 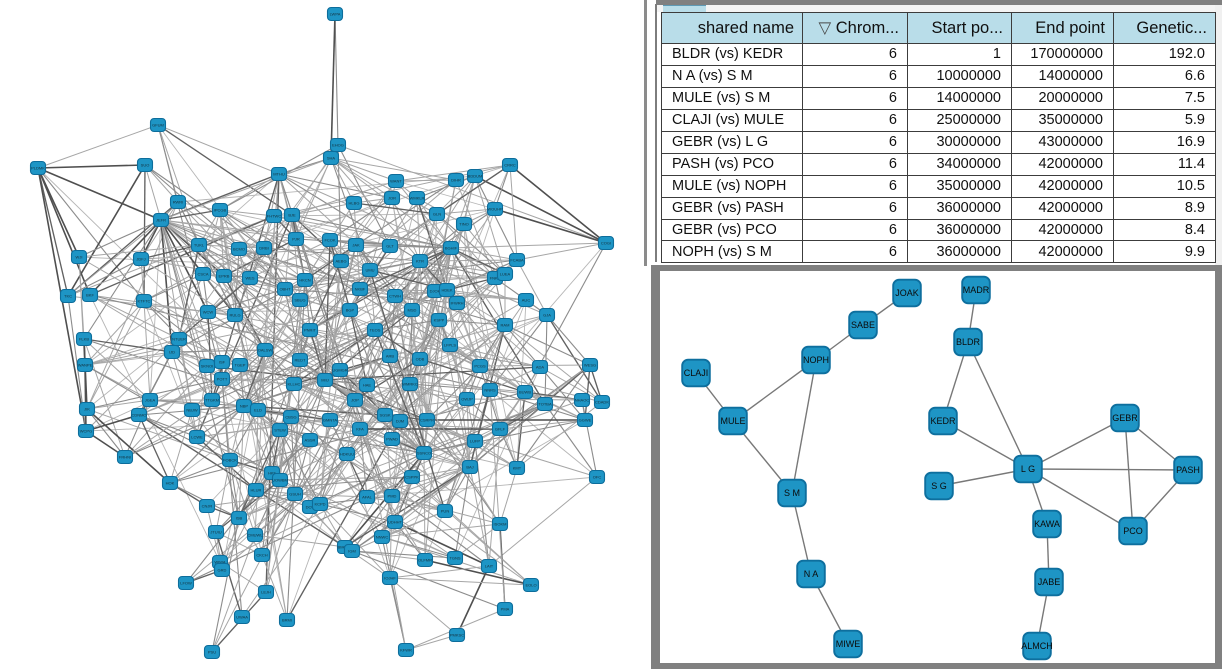 I want to click on svg-text: SKNOI, so click(x=207, y=366).